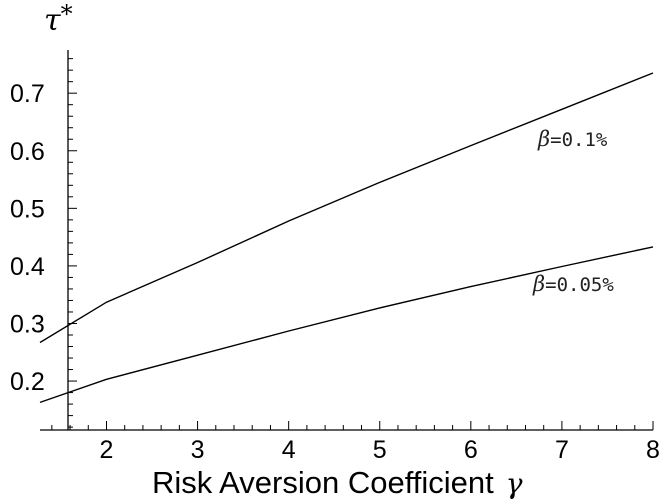  I want to click on x-tick-label: 7, so click(562, 450).